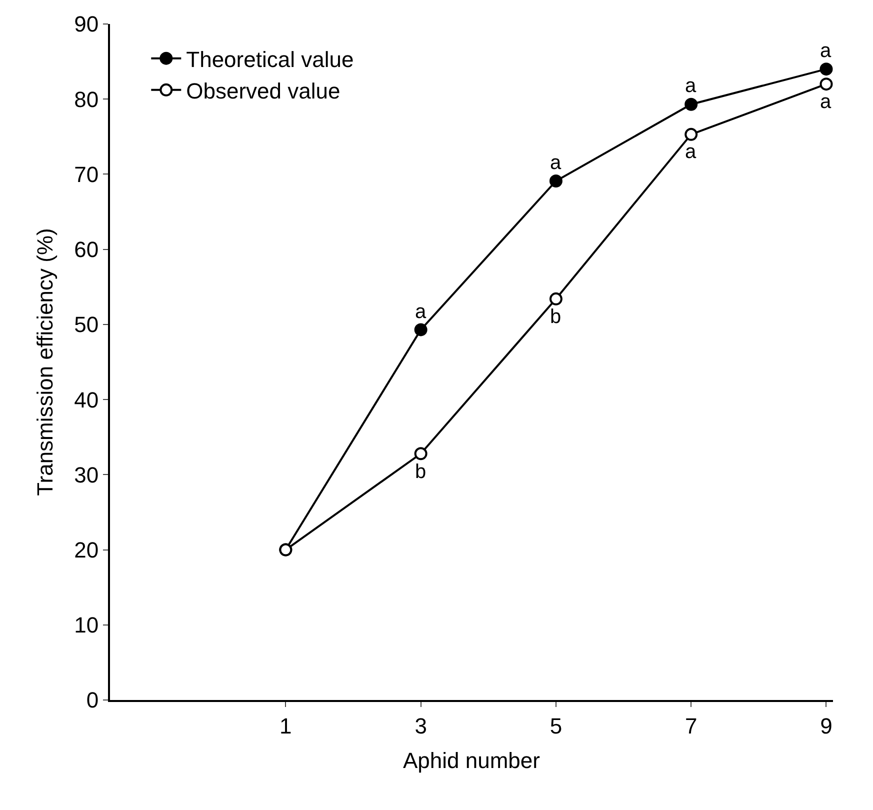 This screenshot has width=873, height=810. I want to click on y-axis-title: Transmission efficiency (%), so click(45, 362).